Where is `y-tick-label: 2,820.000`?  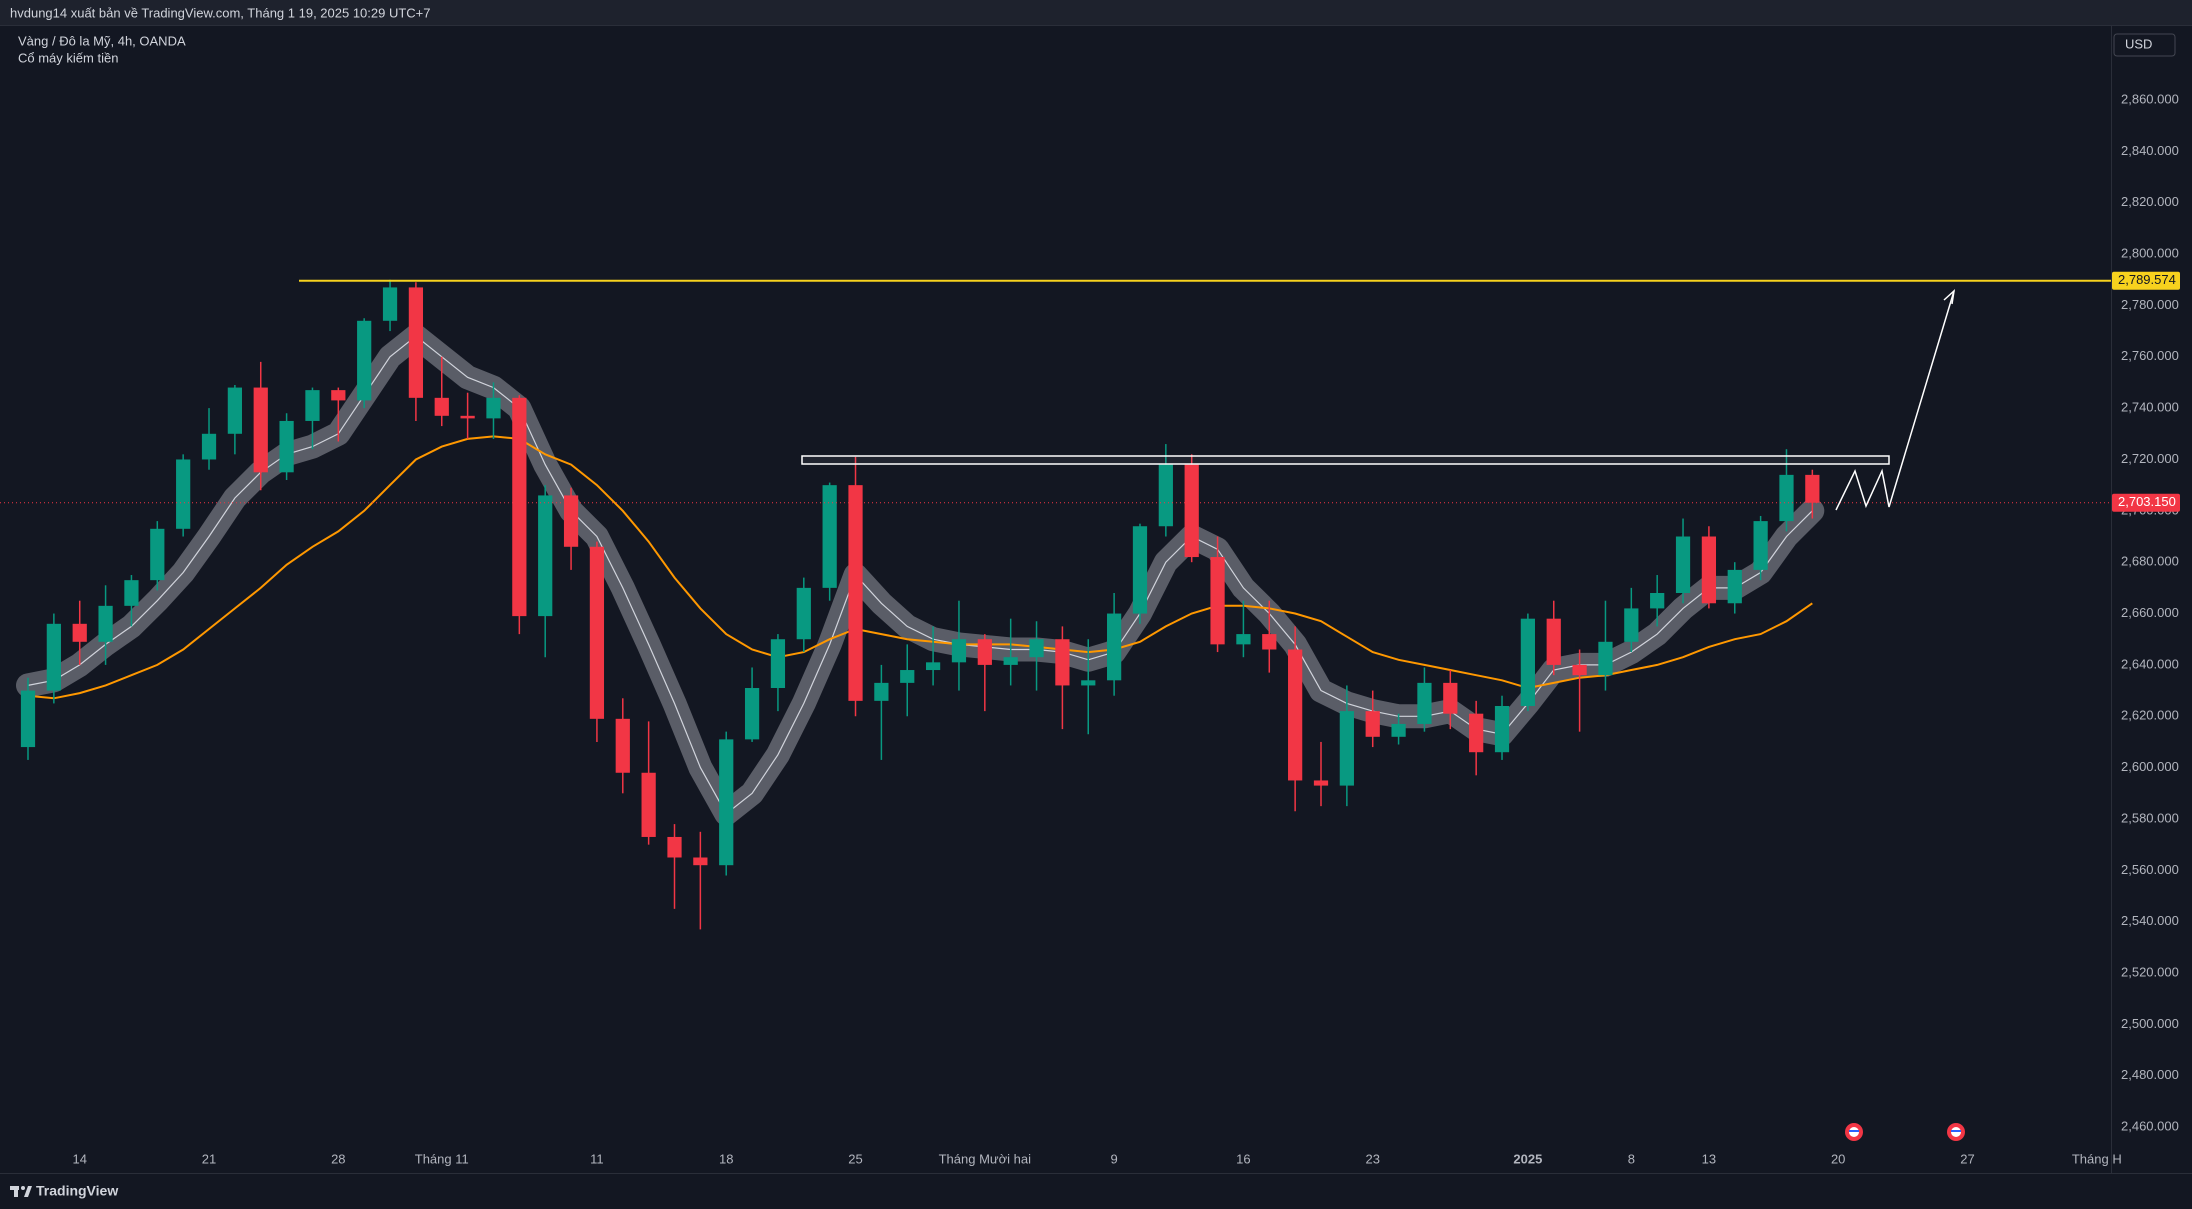 y-tick-label: 2,820.000 is located at coordinates (2150, 201).